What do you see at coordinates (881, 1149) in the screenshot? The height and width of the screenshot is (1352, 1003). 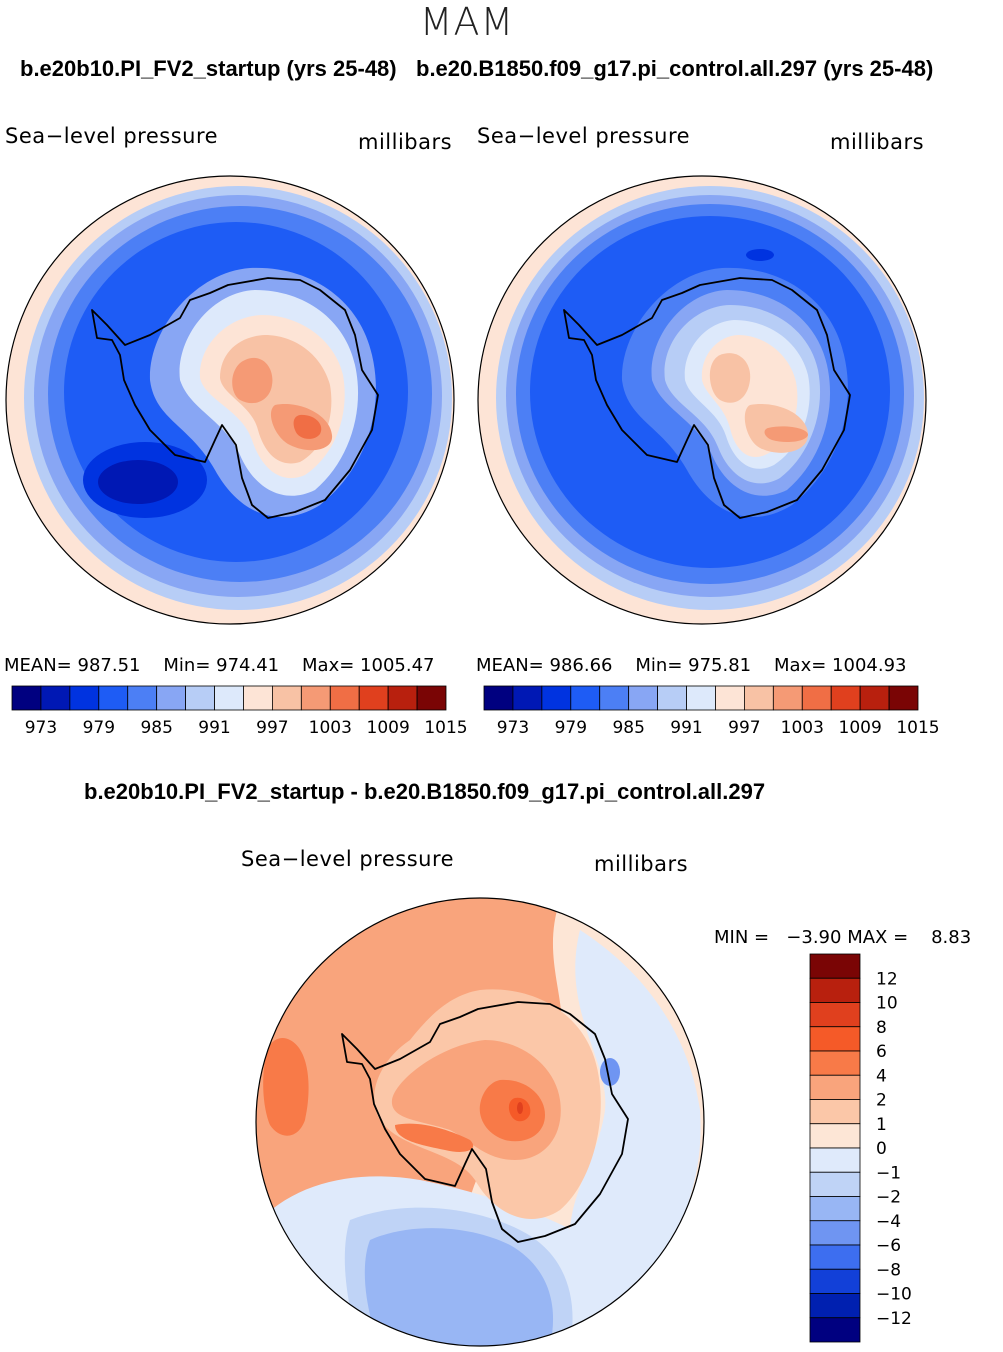 I see `colorbar-tick-label: 0` at bounding box center [881, 1149].